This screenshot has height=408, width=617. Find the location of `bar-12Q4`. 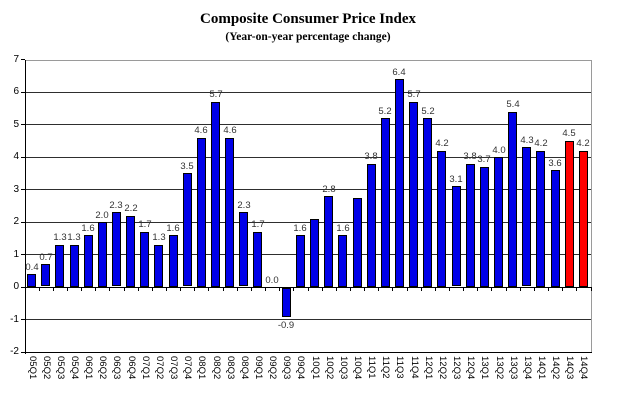

bar-12Q4 is located at coordinates (470, 225).